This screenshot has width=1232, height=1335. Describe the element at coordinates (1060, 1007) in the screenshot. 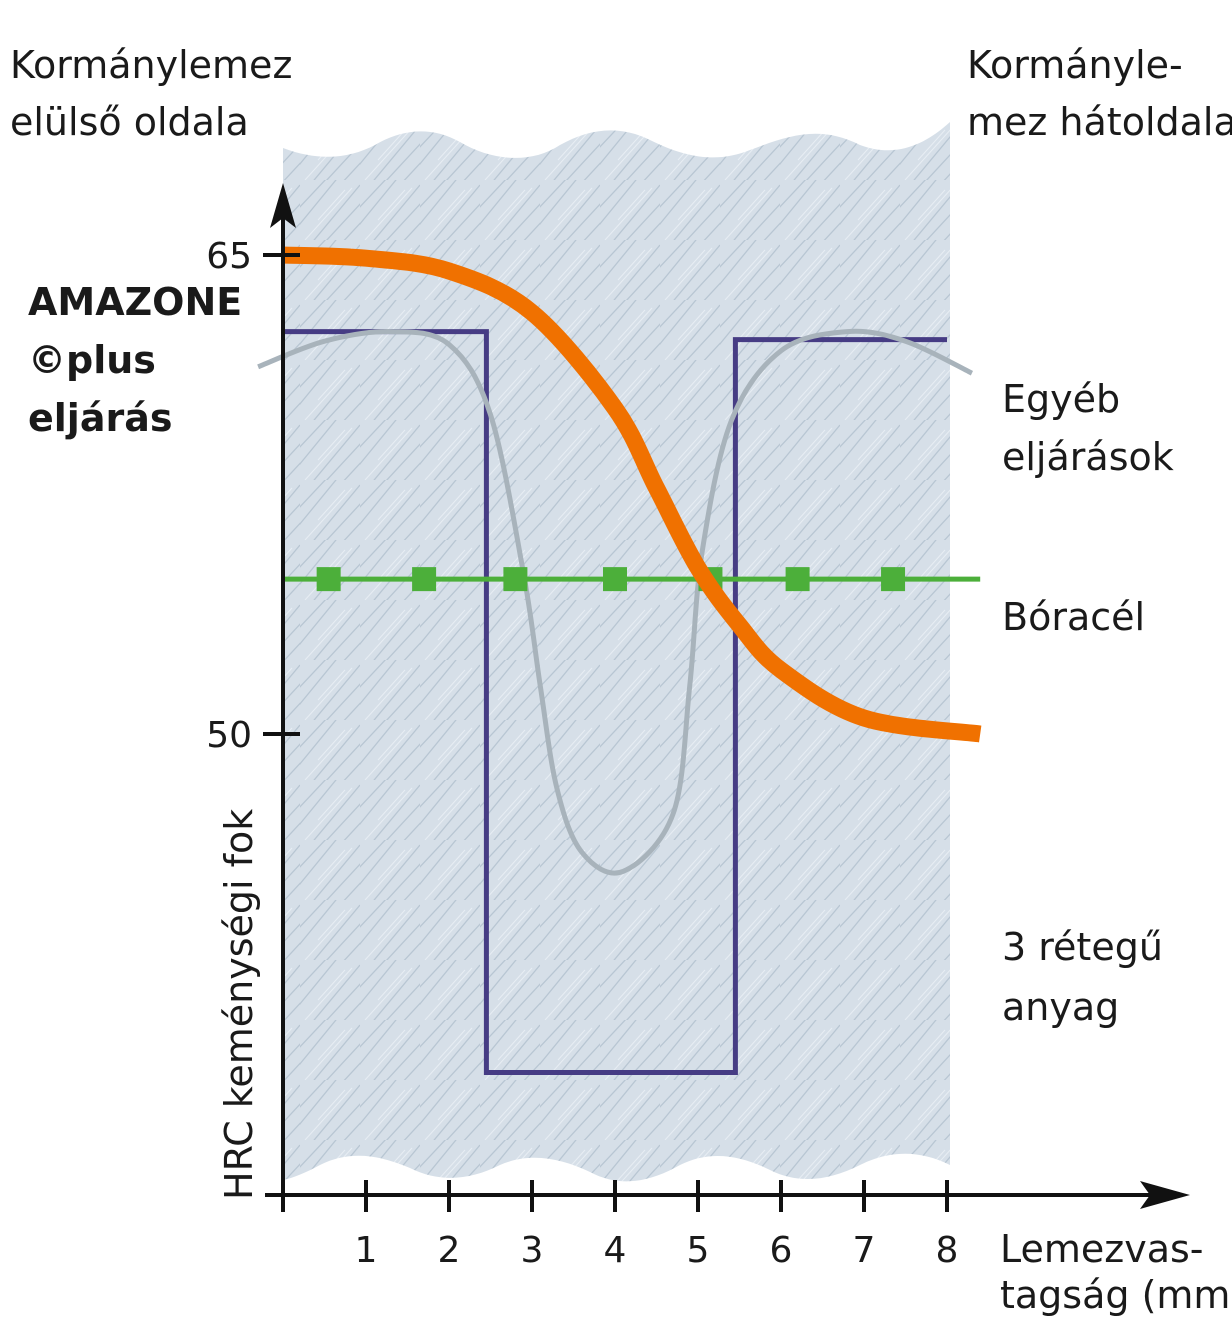

I see `three-layer-label-line2: anyag` at that location.